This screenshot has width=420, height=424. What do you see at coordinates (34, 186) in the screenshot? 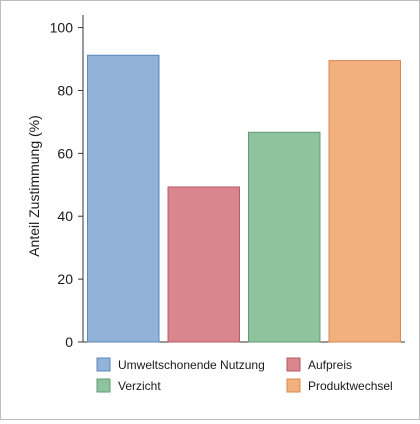
I see `y-axis-title: Anteil Zustimmung (%)` at bounding box center [34, 186].